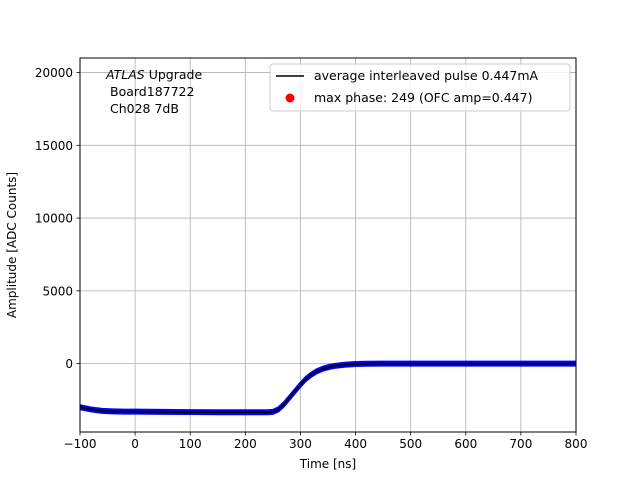  I want to click on y-tick-label: 10000, so click(54, 219).